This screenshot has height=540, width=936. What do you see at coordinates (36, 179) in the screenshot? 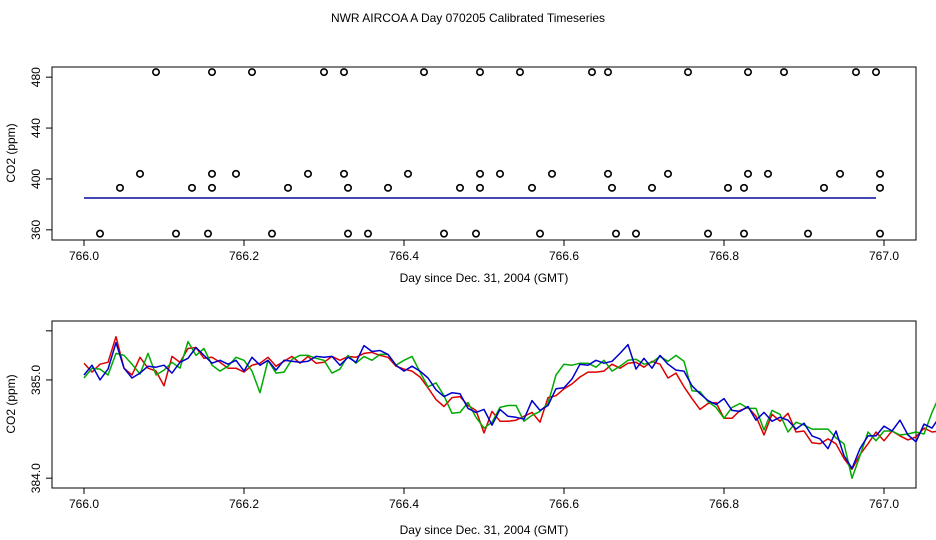
I see `y-tick-label: 400` at bounding box center [36, 179].